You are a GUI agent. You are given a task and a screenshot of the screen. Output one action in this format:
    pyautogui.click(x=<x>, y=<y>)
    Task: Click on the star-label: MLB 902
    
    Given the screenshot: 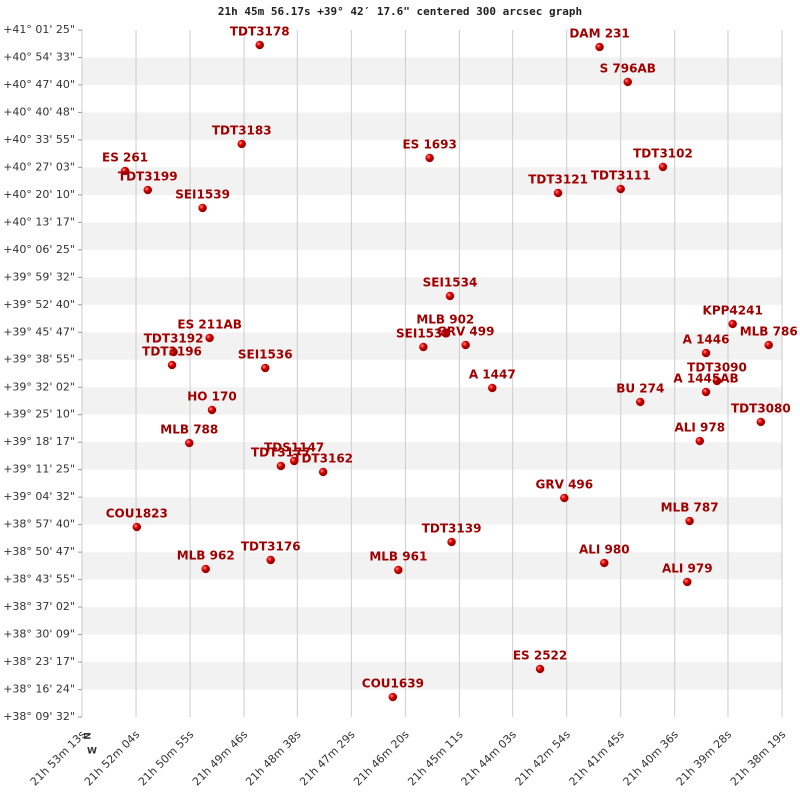 What is the action you would take?
    pyautogui.click(x=445, y=319)
    